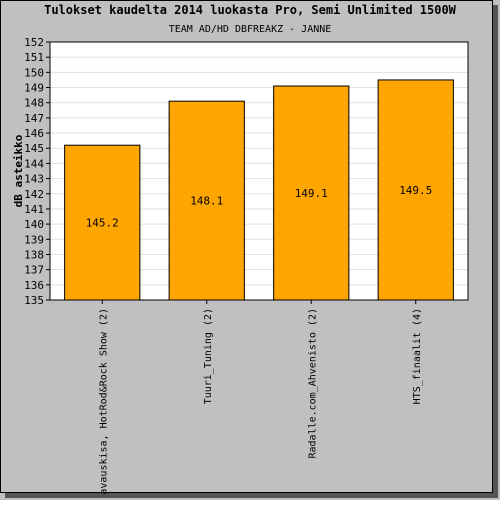 The width and height of the screenshot is (500, 505). What do you see at coordinates (34, 133) in the screenshot?
I see `y-tick-label: 146` at bounding box center [34, 133].